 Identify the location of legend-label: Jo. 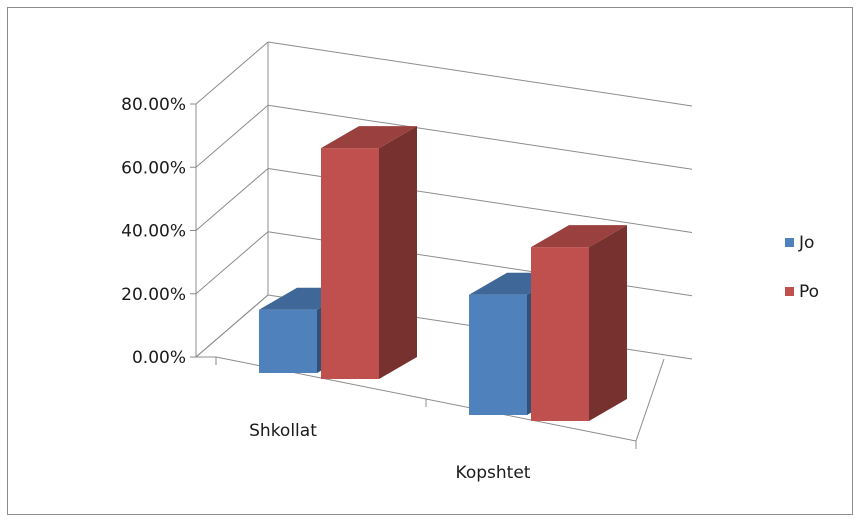
(806, 243).